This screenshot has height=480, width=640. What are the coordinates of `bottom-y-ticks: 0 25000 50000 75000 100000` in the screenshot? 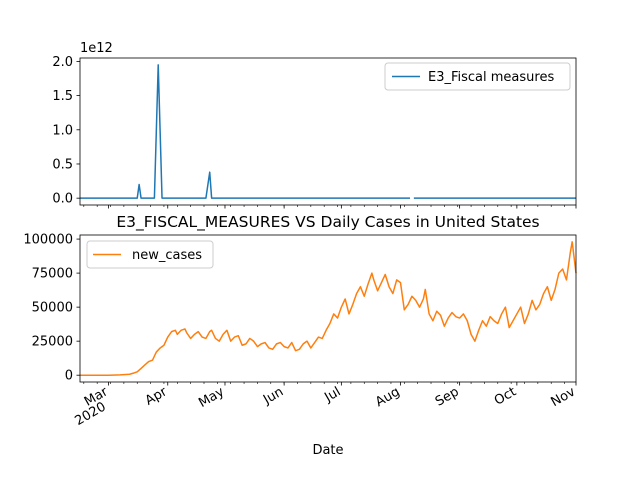 It's located at (51, 308).